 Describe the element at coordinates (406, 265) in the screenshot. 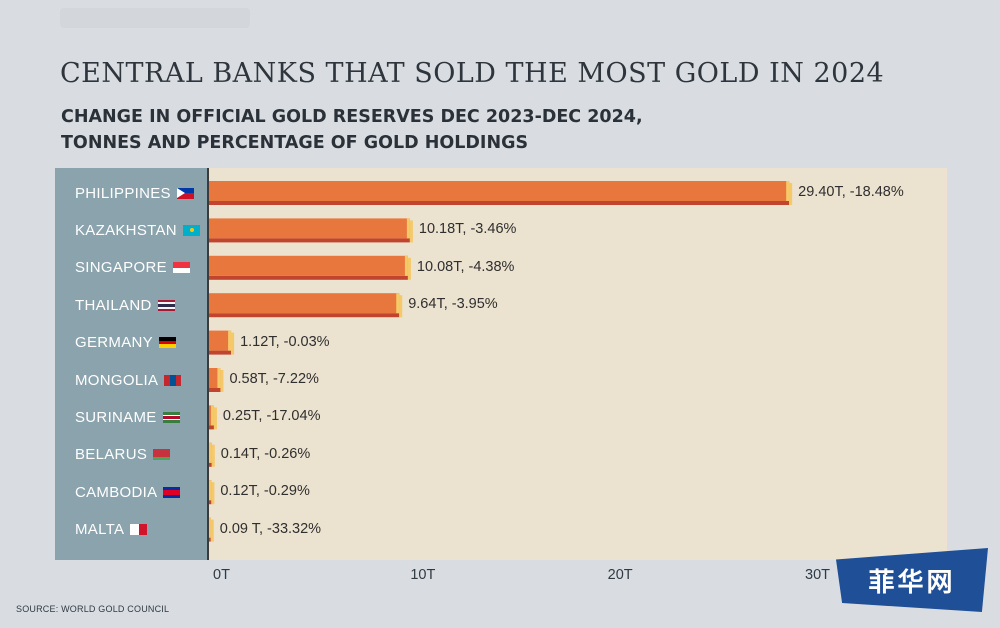

I see `bar-edge-singapore` at that location.